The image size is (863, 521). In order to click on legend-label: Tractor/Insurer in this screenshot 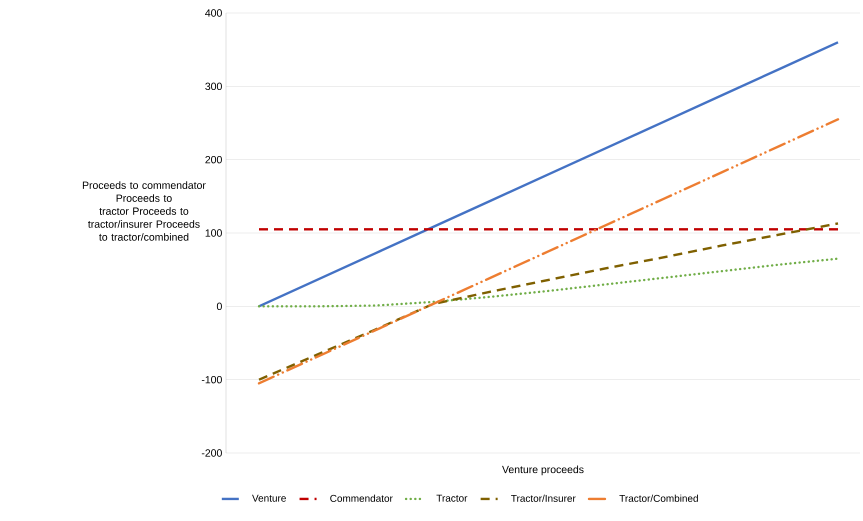, I will do `click(543, 498)`.